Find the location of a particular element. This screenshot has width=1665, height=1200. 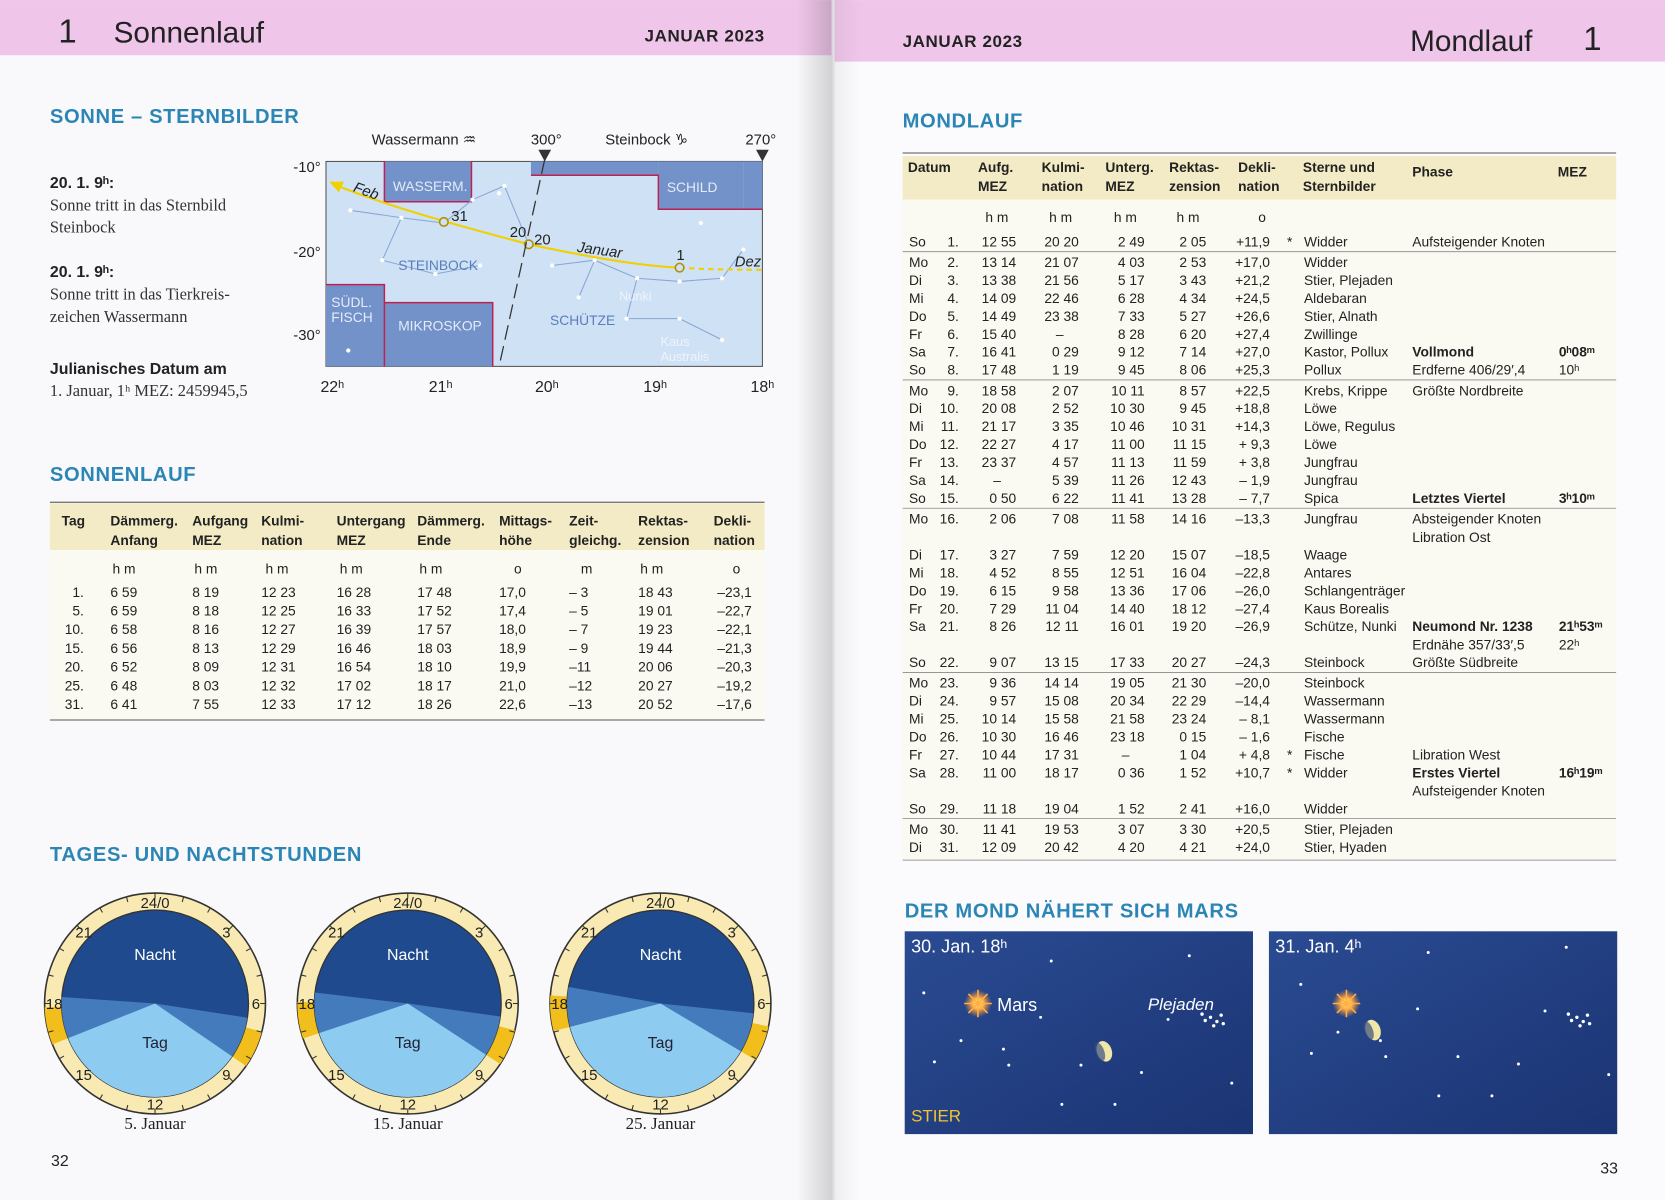

date: 14. is located at coordinates (949, 480).